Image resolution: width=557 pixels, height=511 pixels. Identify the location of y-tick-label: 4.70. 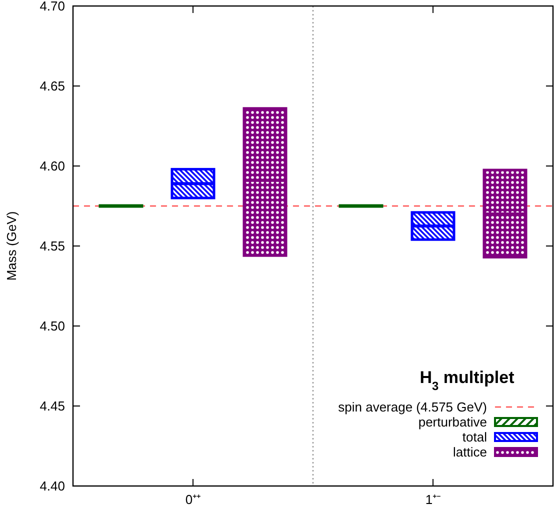
(52, 7).